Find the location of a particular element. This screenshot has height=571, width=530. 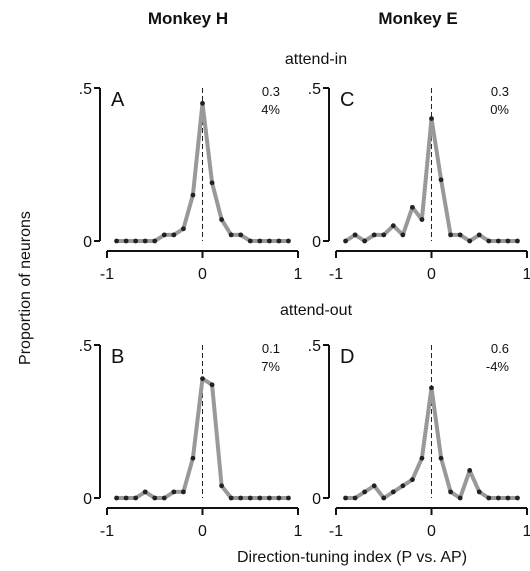

row-title-attend-out: attend-out is located at coordinates (316, 310).